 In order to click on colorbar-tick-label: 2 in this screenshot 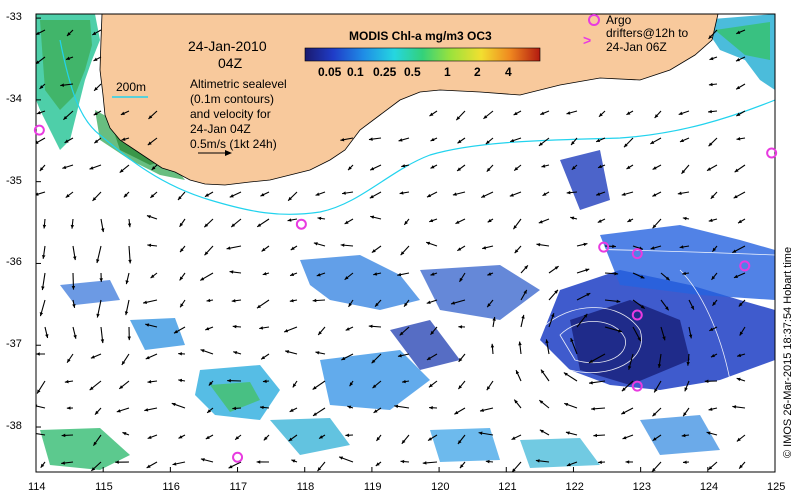, I will do `click(477, 72)`.